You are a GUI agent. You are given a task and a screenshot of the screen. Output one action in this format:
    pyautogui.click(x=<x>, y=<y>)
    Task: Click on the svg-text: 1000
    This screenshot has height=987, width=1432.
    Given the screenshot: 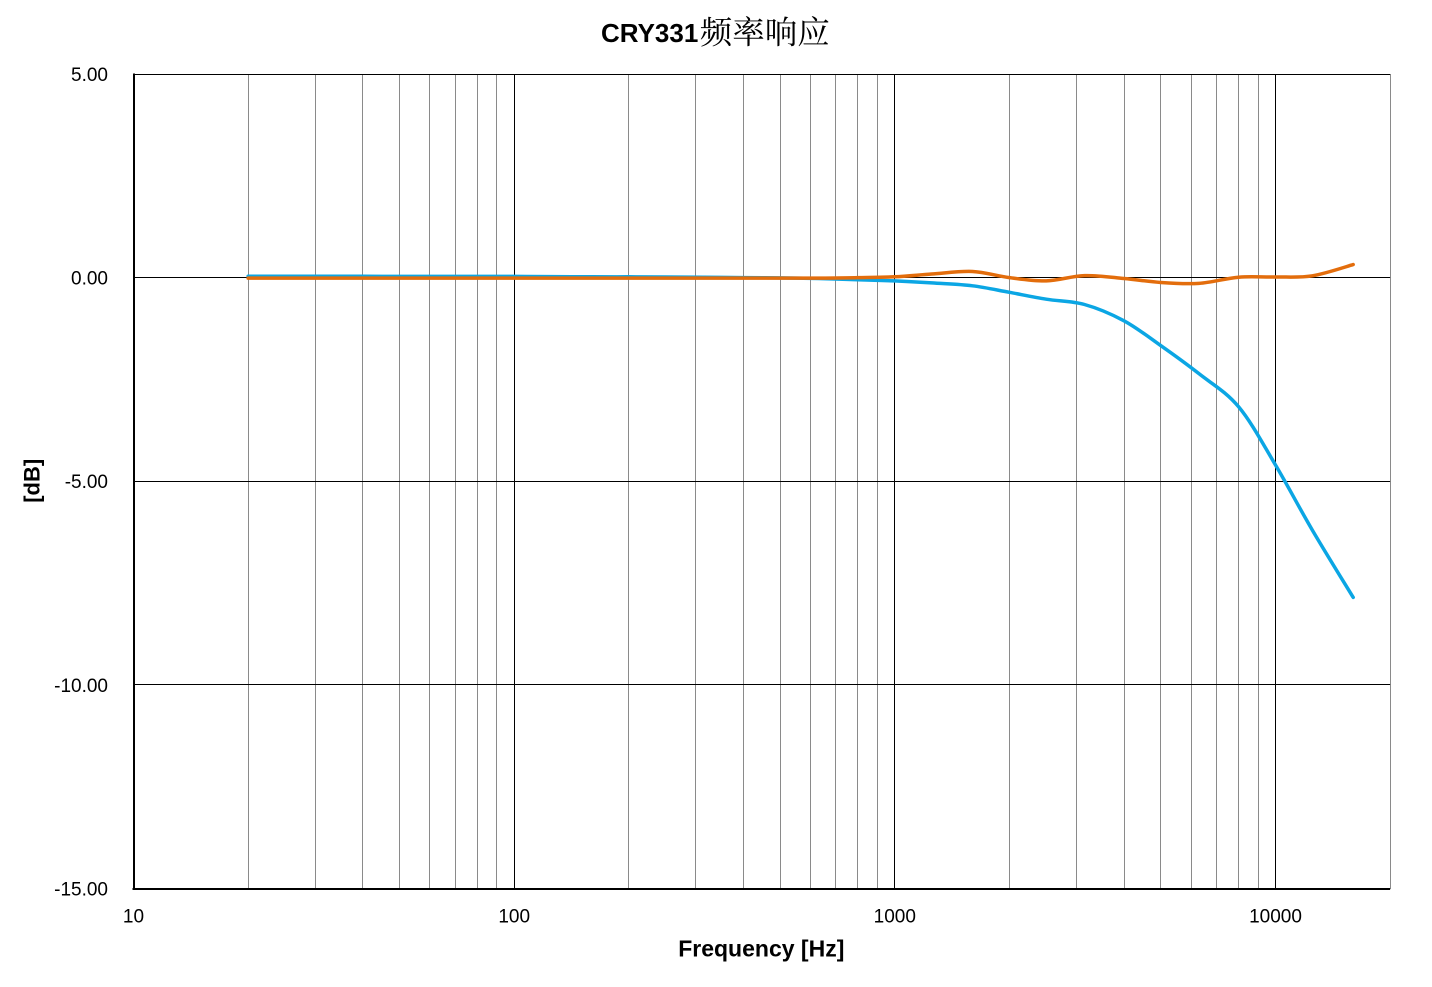 What is the action you would take?
    pyautogui.click(x=895, y=916)
    